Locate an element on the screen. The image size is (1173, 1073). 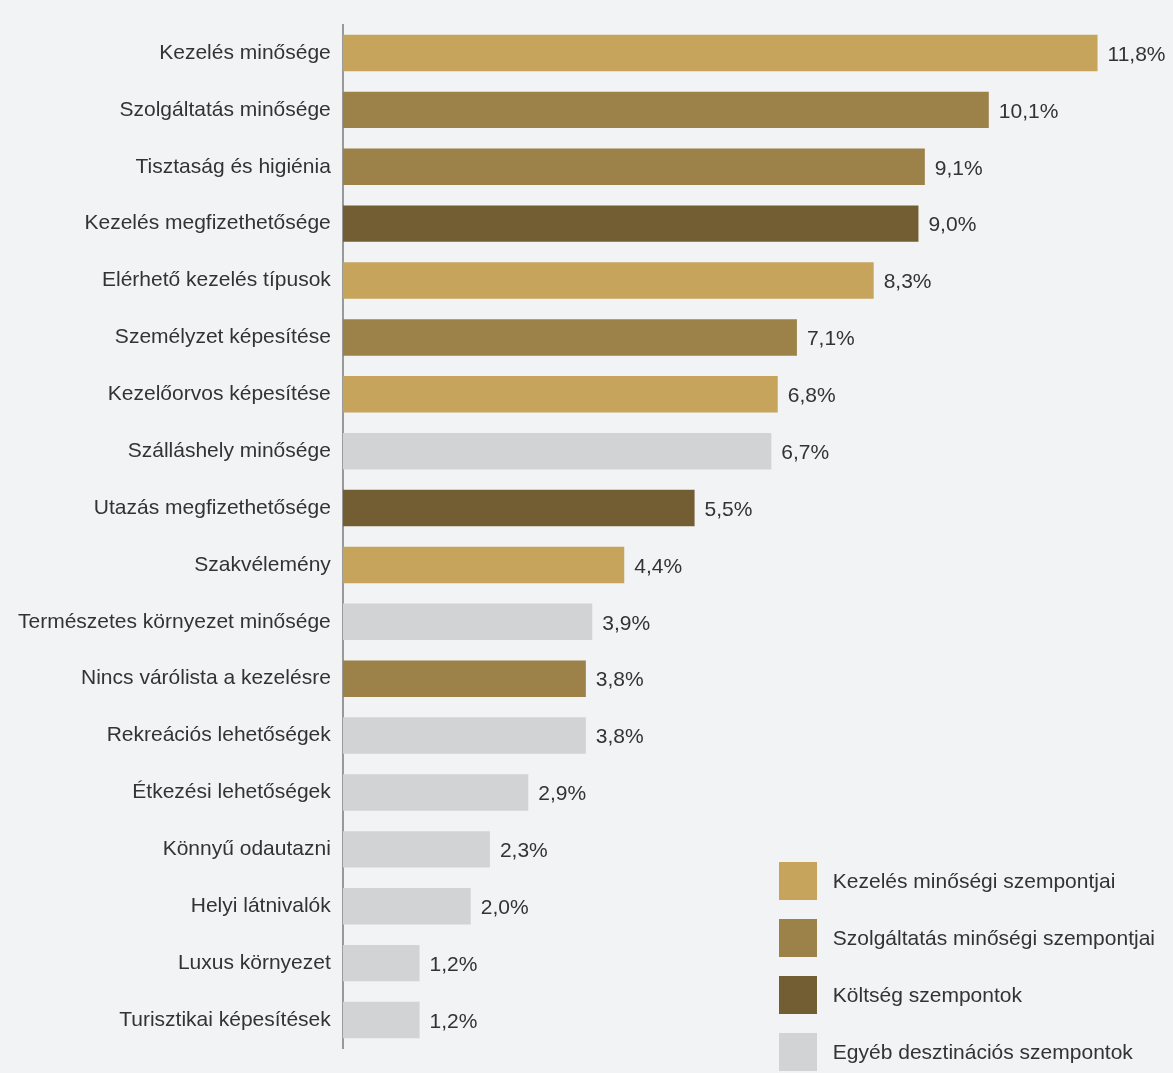
legend-label: Kezelés minőségi szempontjai is located at coordinates (974, 881).